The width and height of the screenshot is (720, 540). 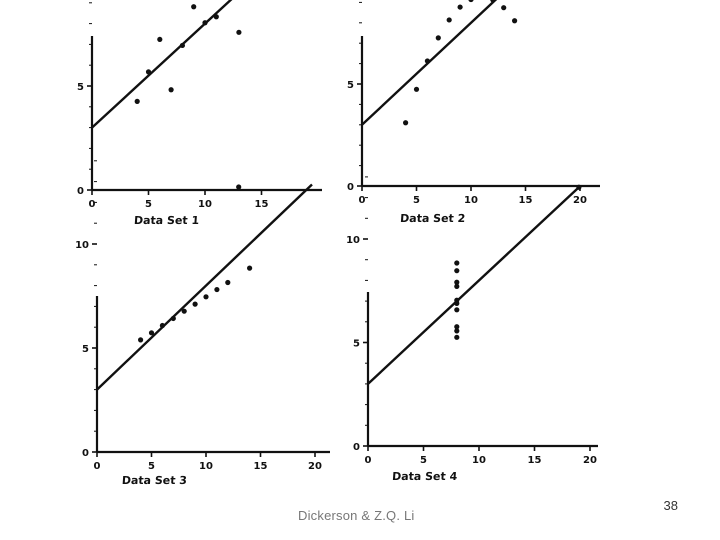 I want to click on dataset-caption: Data Set 3, so click(x=154, y=480).